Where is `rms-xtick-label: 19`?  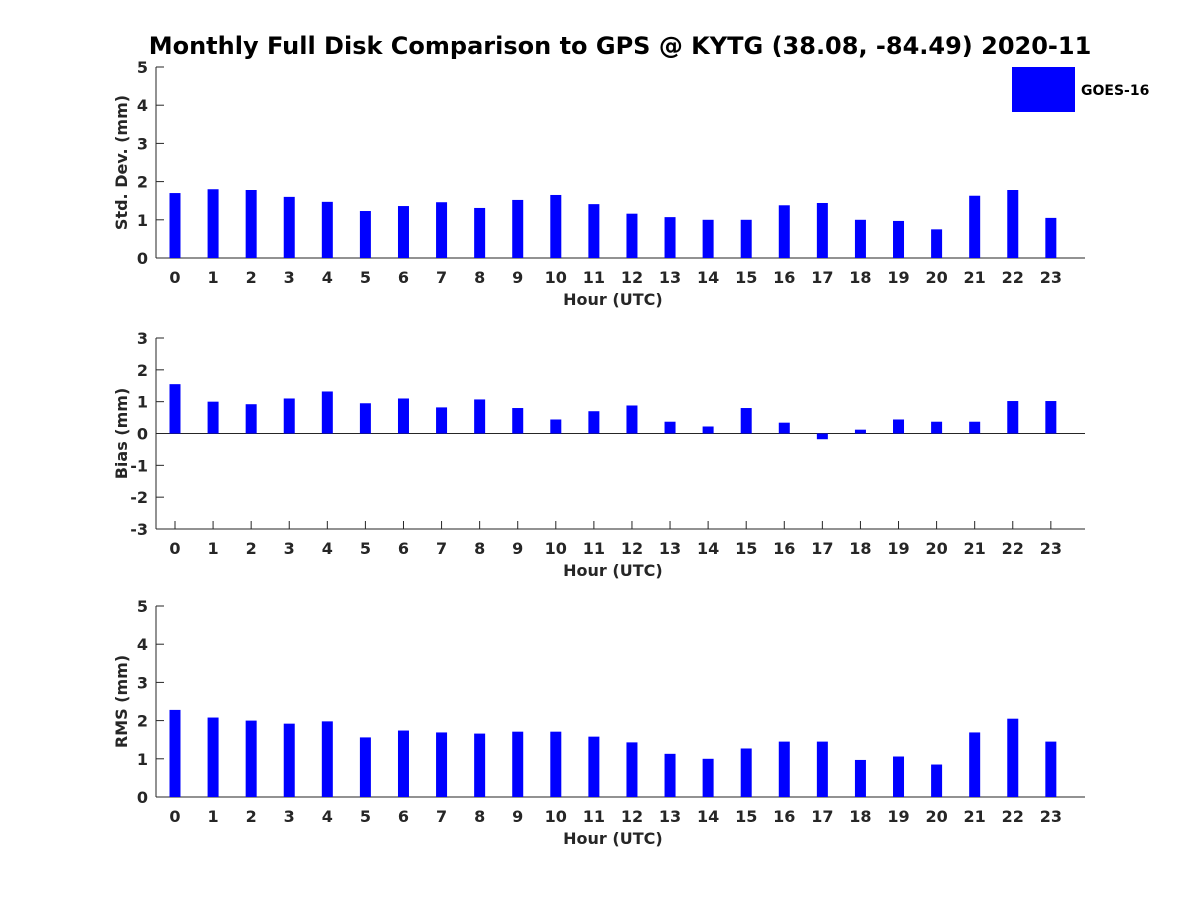
rms-xtick-label: 19 is located at coordinates (898, 816).